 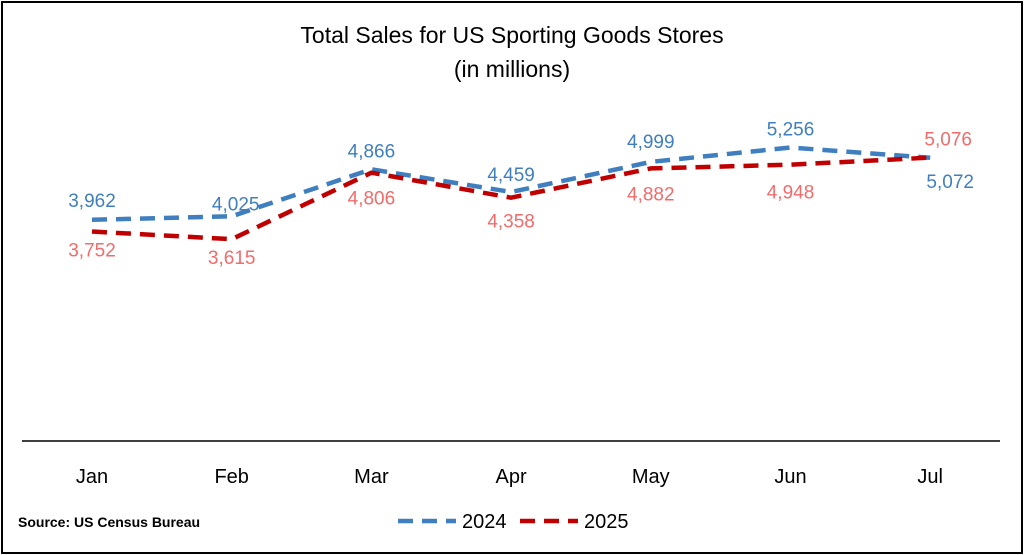 I want to click on chart-subtitle: (in millions), so click(x=512, y=69).